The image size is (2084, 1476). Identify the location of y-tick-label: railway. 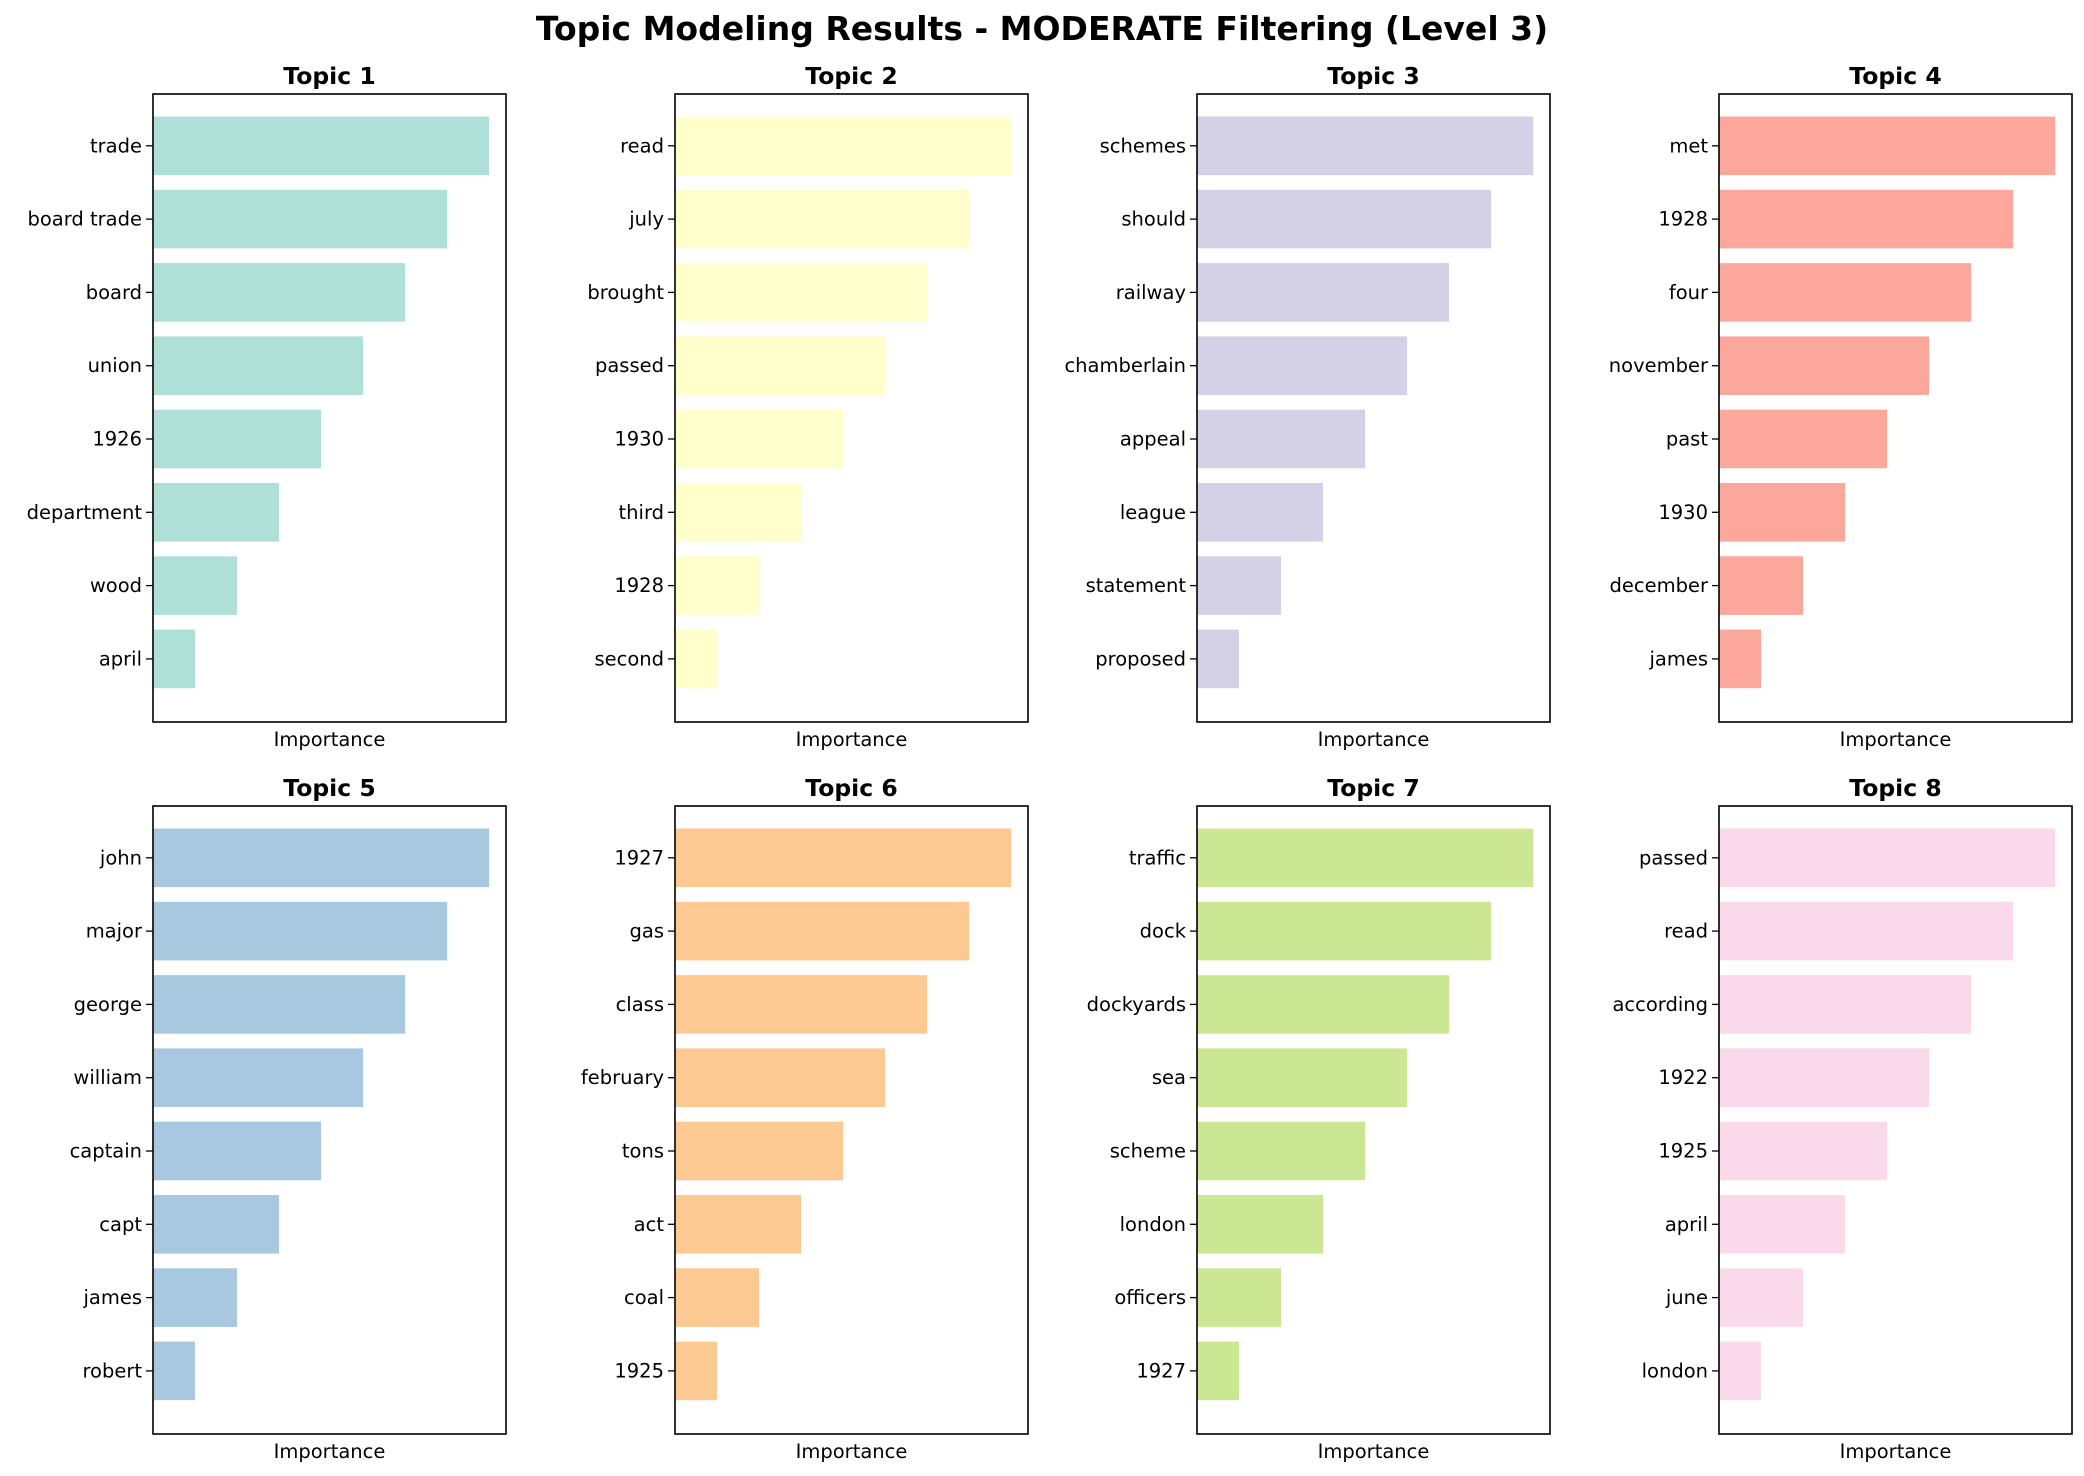
(1151, 292).